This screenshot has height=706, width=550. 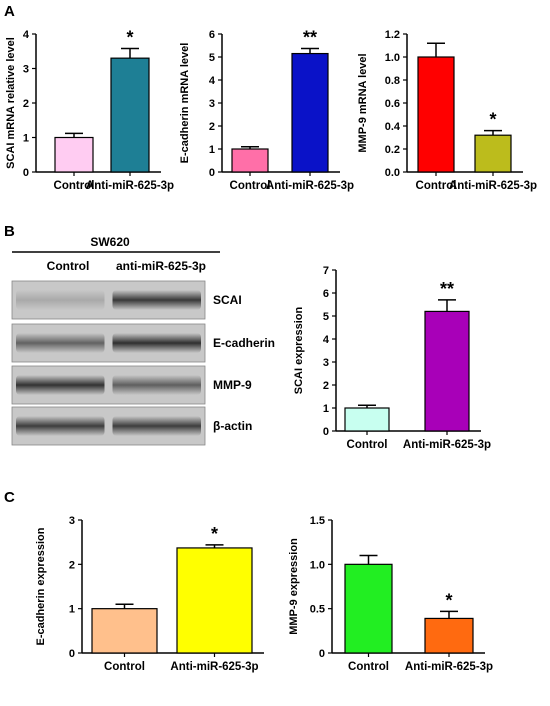 What do you see at coordinates (393, 127) in the screenshot?
I see `y-tick-label: 0.4` at bounding box center [393, 127].